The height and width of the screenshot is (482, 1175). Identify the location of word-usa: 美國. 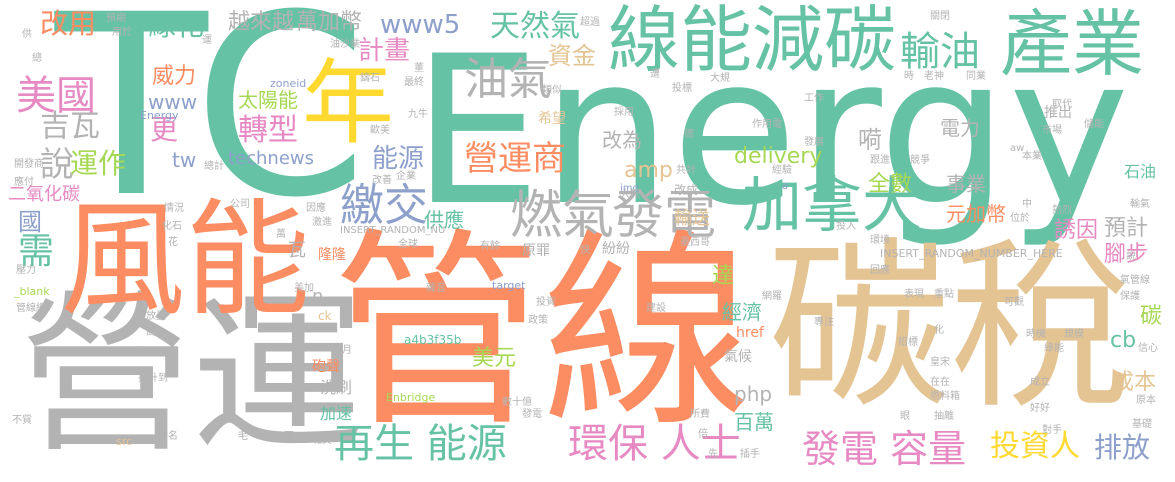
(56, 96).